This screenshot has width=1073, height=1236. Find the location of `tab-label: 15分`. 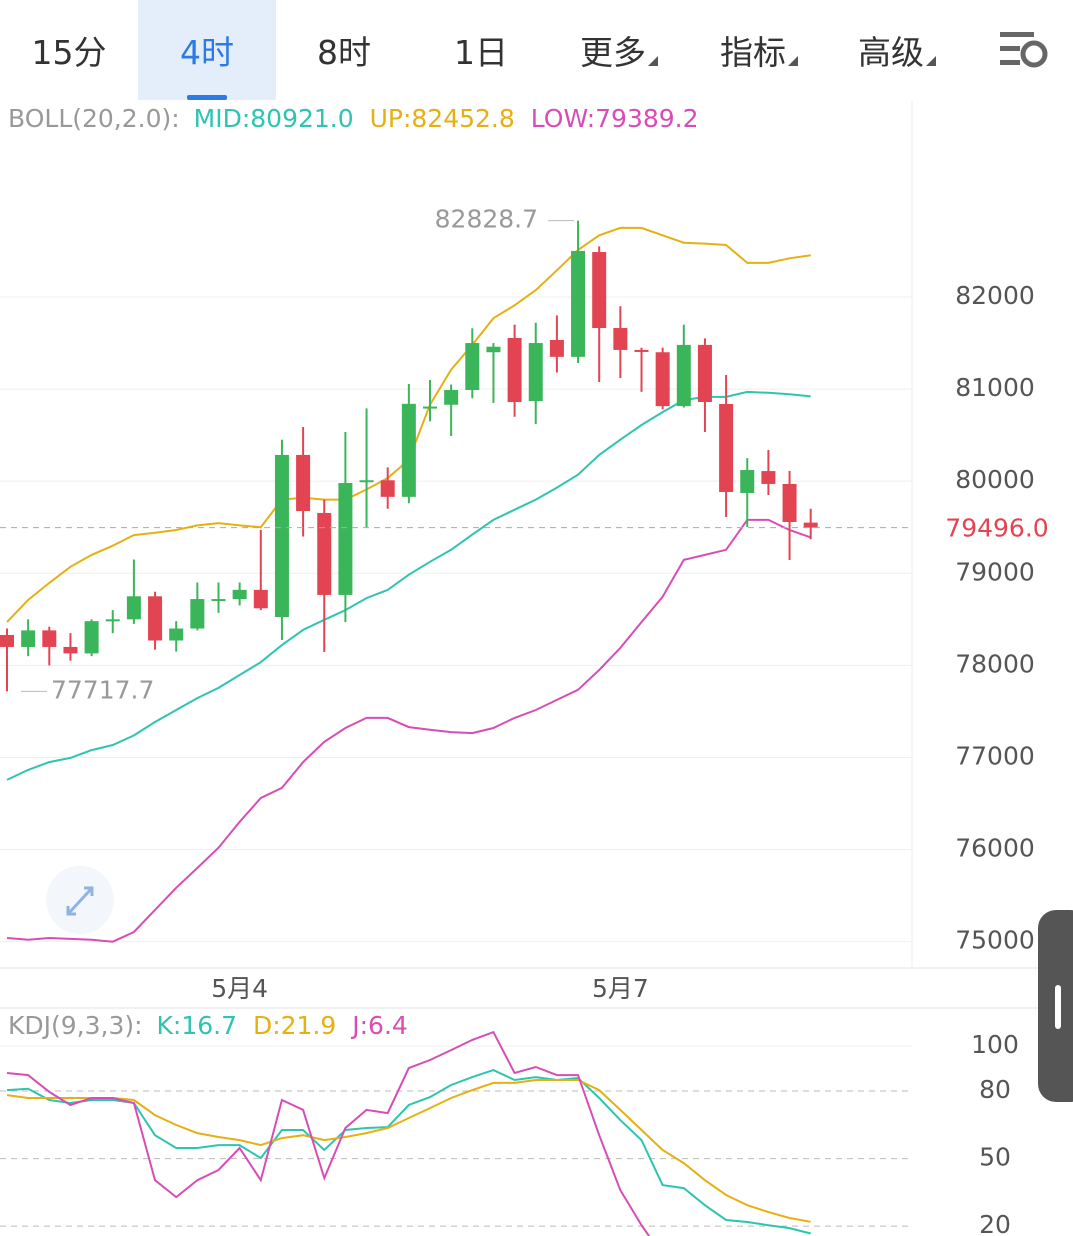

tab-label: 15分 is located at coordinates (69, 52).